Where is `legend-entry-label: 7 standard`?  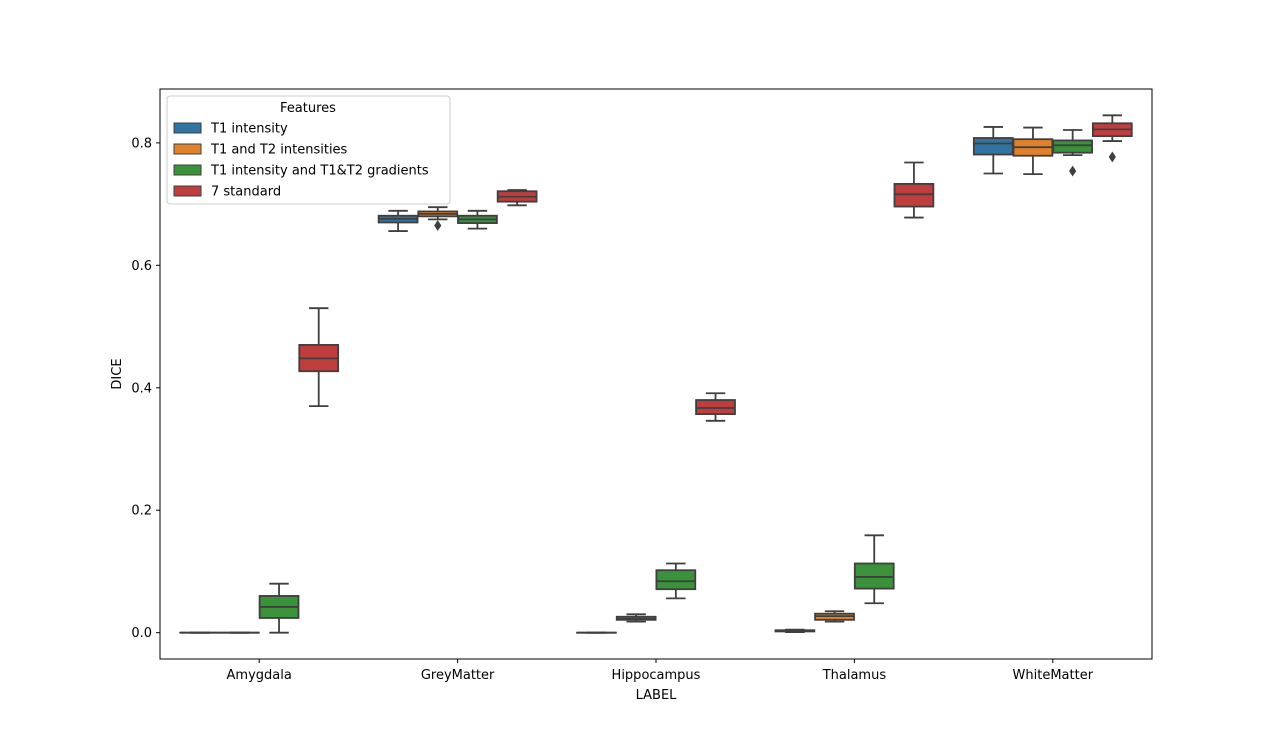 legend-entry-label: 7 standard is located at coordinates (246, 192).